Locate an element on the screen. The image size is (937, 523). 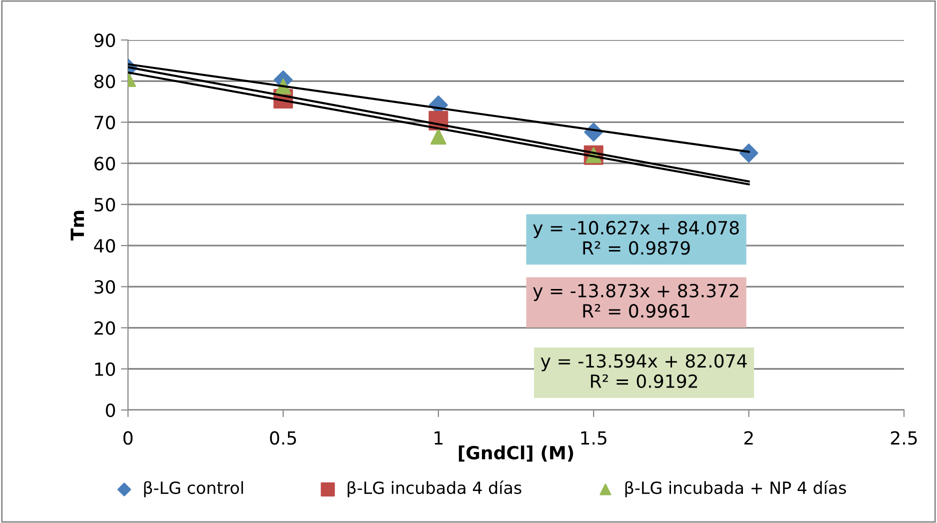
y-tick-label: 20 is located at coordinates (104, 328).